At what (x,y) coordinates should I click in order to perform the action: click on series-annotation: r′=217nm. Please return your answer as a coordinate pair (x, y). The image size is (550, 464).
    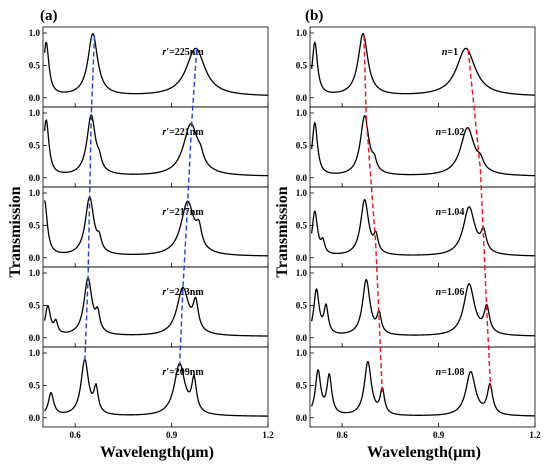
    Looking at the image, I should click on (183, 212).